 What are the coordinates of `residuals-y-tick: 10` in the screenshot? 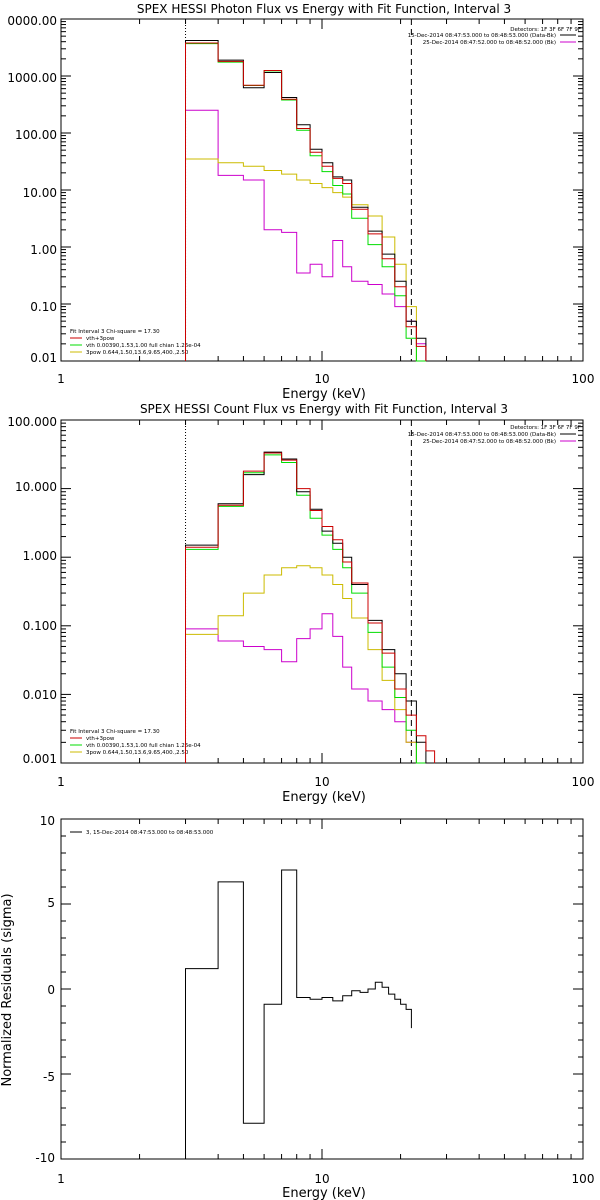 It's located at (47, 821).